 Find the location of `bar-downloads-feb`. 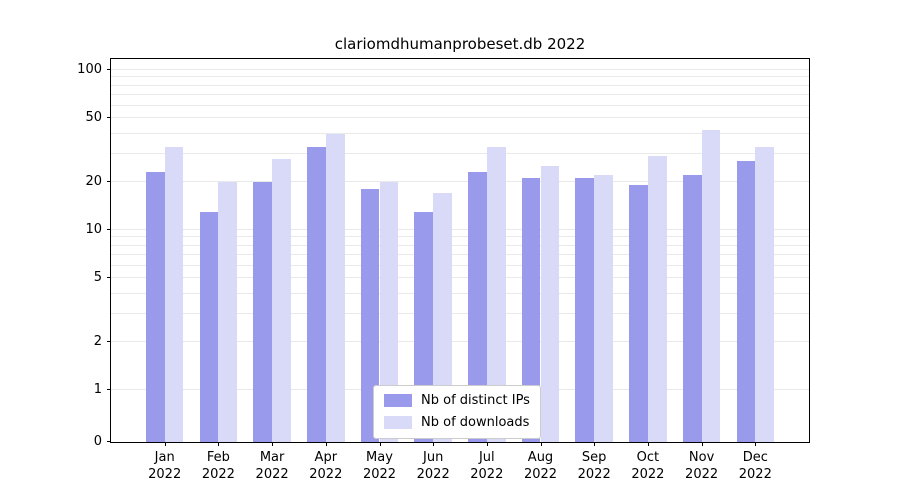

bar-downloads-feb is located at coordinates (228, 311).